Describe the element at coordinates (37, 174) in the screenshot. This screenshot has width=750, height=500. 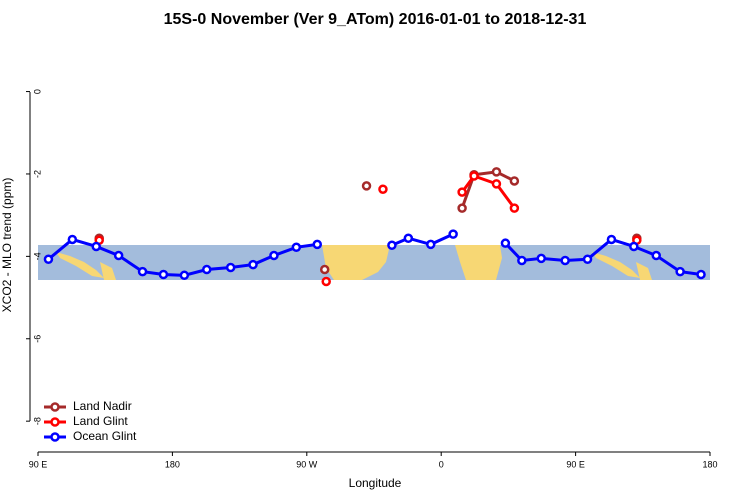
I see `y-tick-label: -2` at that location.